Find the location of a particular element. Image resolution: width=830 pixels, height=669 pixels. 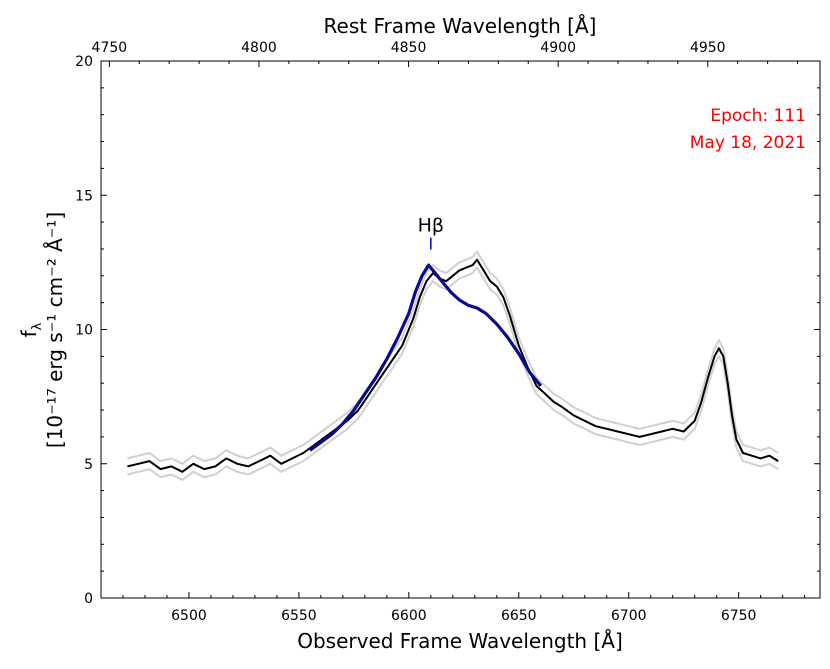

hbeta-label: Hβ is located at coordinates (431, 226).